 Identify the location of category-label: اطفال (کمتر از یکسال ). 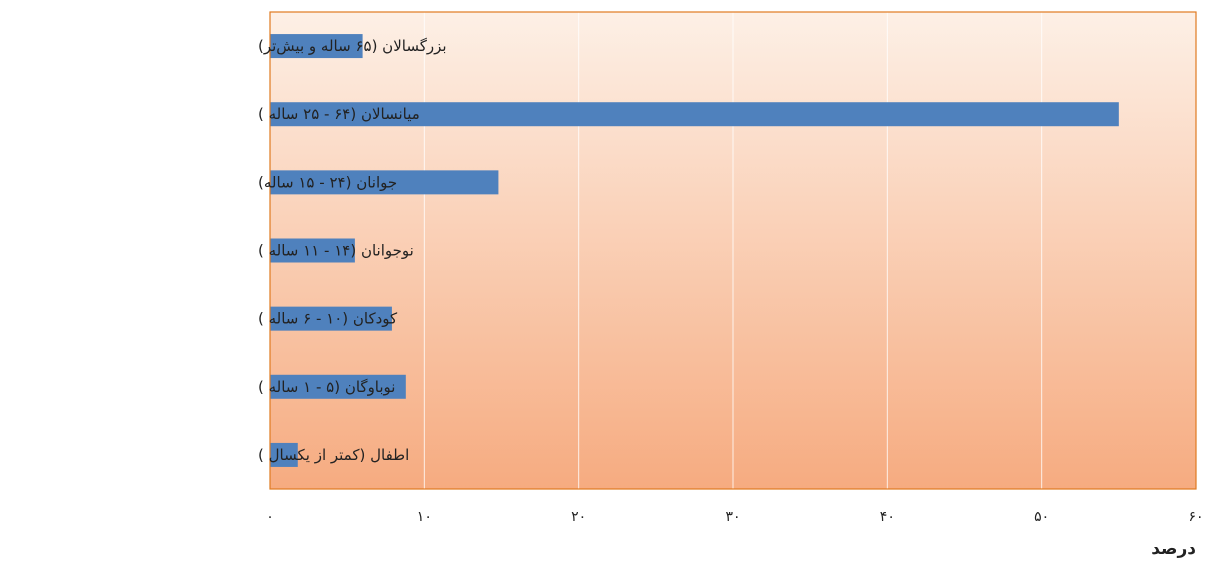
(333, 455).